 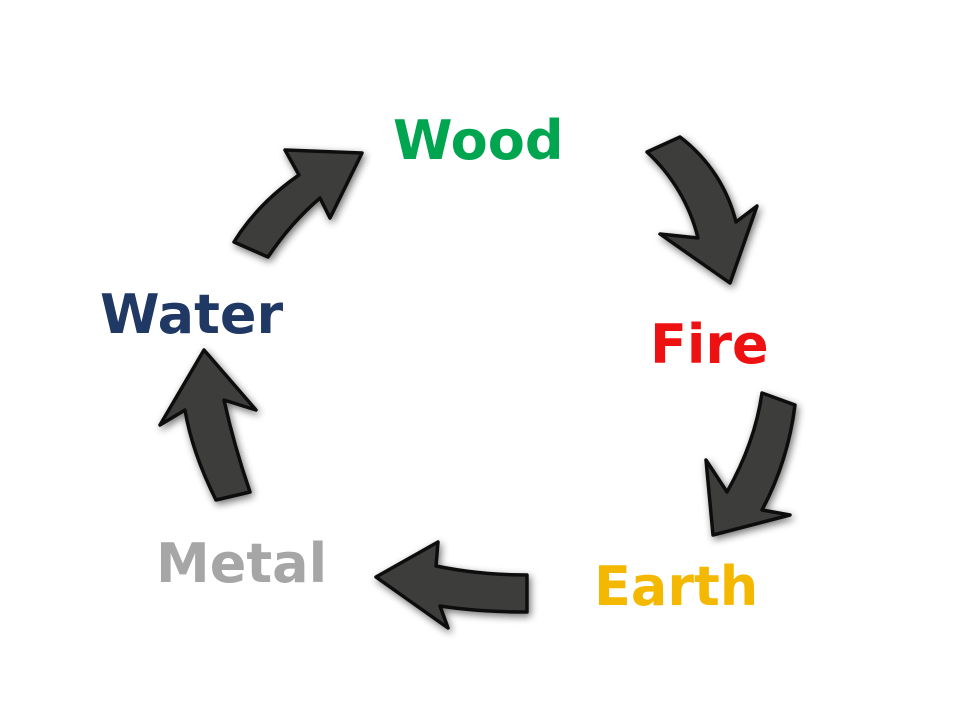 What do you see at coordinates (702, 210) in the screenshot?
I see `arrow-wood-to-fire` at bounding box center [702, 210].